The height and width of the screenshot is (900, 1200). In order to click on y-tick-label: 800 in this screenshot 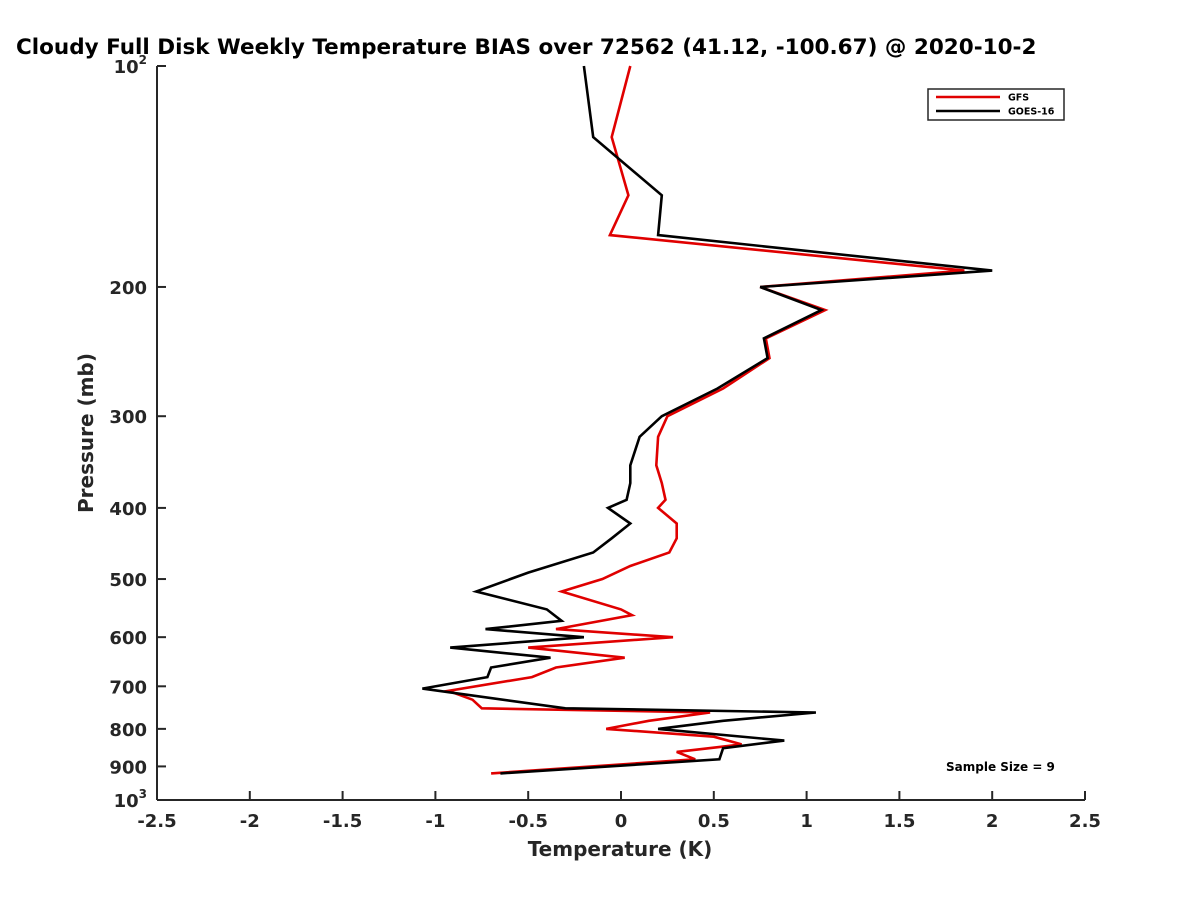, I will do `click(128, 730)`.